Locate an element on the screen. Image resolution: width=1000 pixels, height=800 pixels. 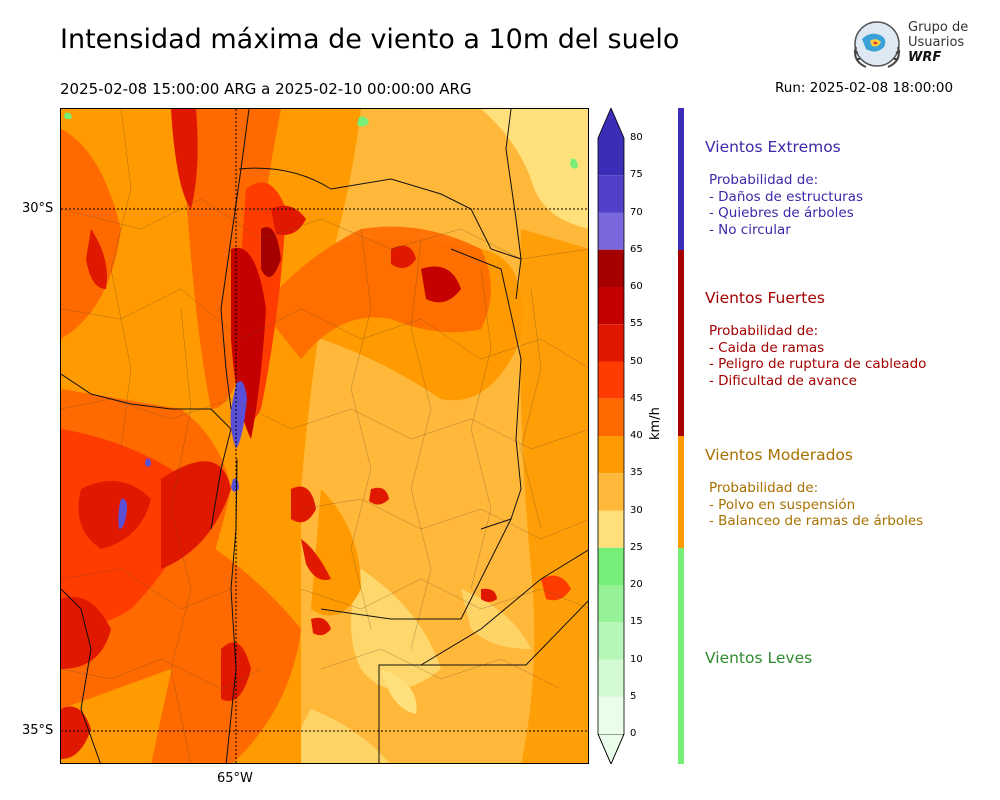
category-line: - Caida de ramas is located at coordinates (767, 347).